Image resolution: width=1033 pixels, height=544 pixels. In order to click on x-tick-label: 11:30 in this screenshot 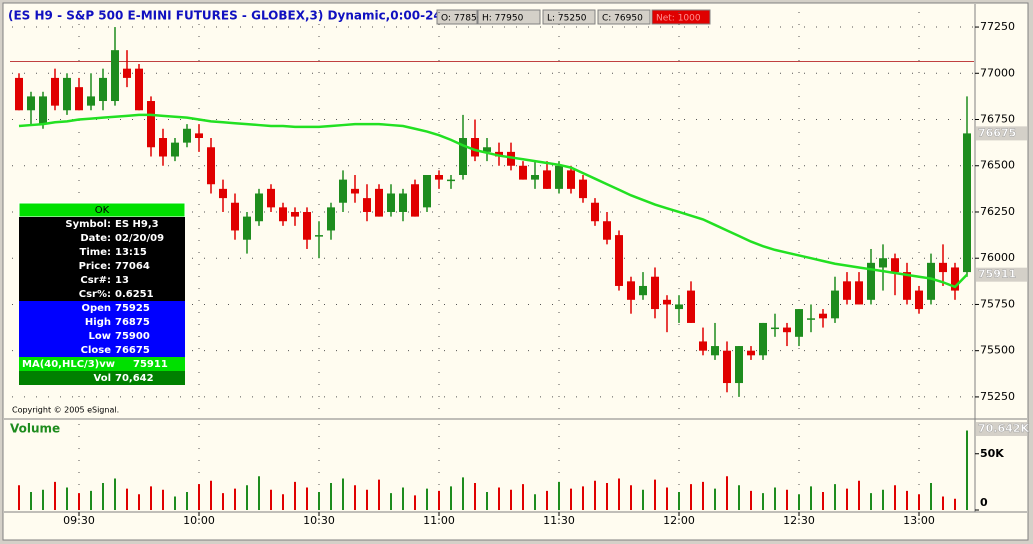, I will do `click(559, 520)`.